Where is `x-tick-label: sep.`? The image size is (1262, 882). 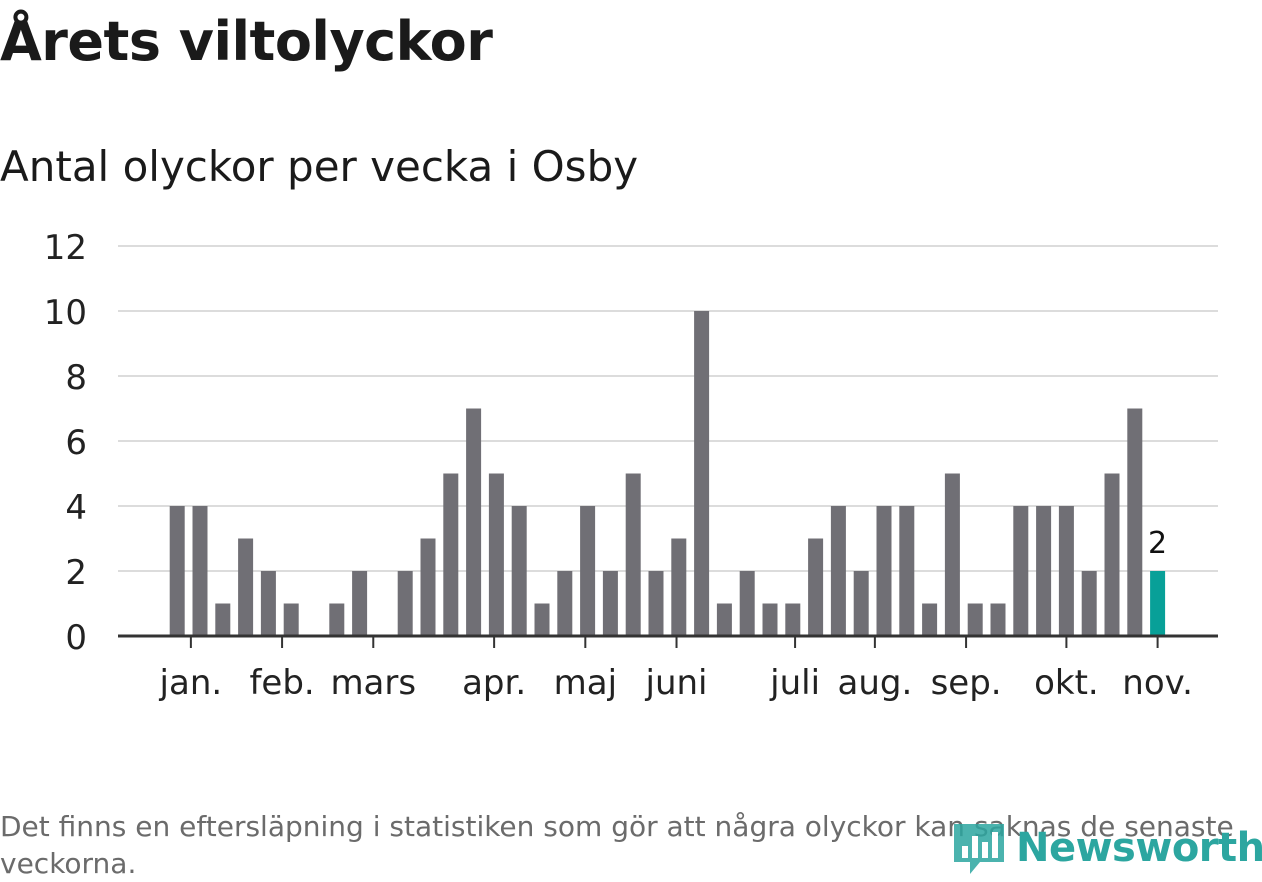
x-tick-label: sep. is located at coordinates (966, 683).